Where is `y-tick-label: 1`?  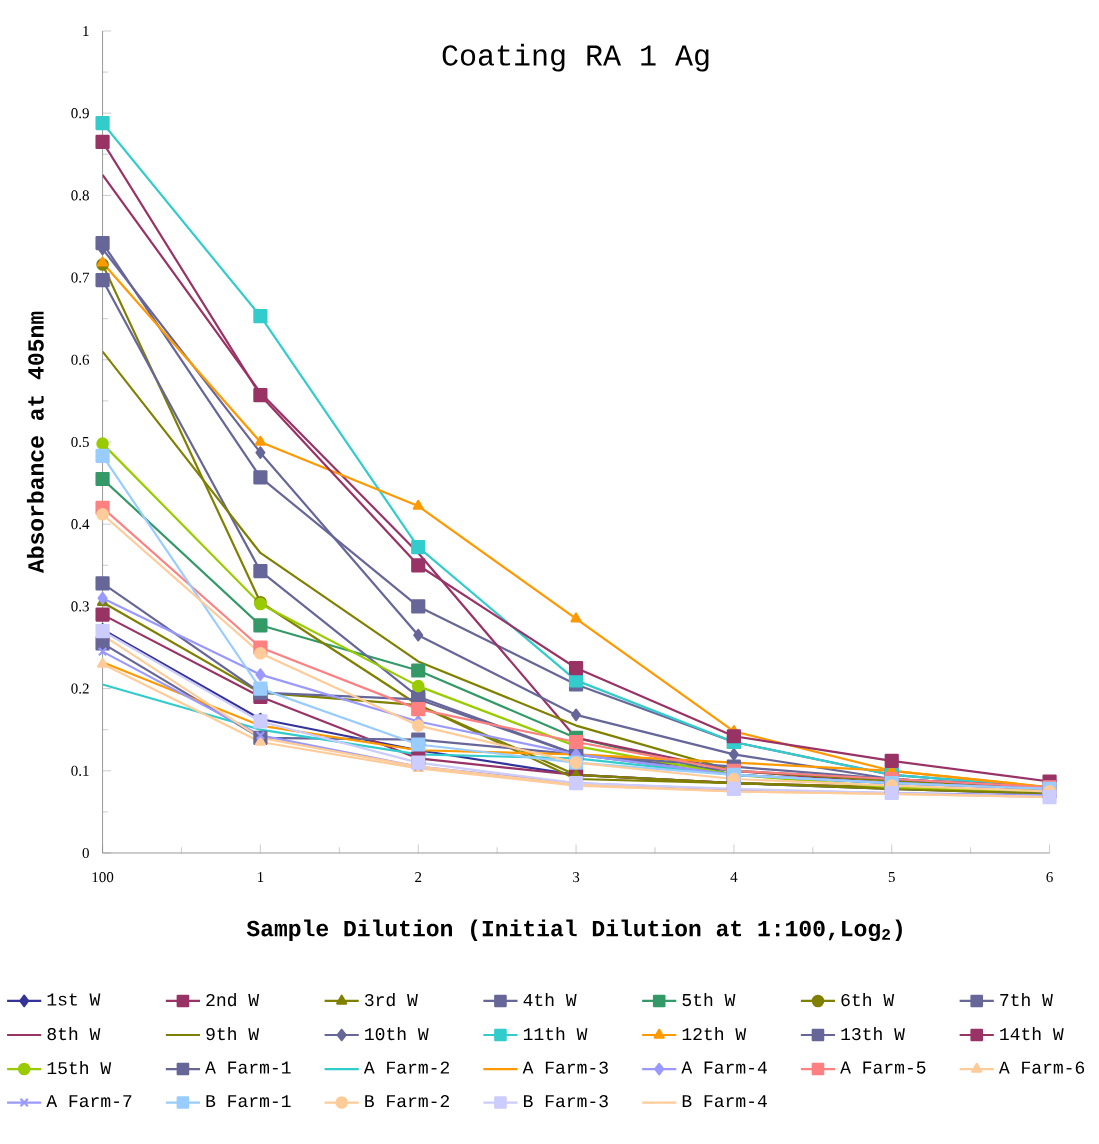 y-tick-label: 1 is located at coordinates (86, 31).